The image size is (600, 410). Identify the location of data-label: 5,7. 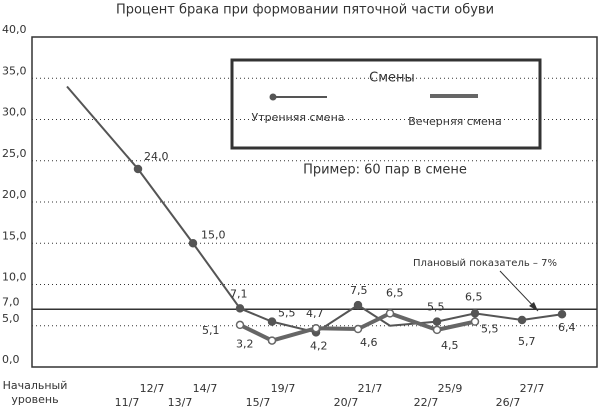
(527, 341).